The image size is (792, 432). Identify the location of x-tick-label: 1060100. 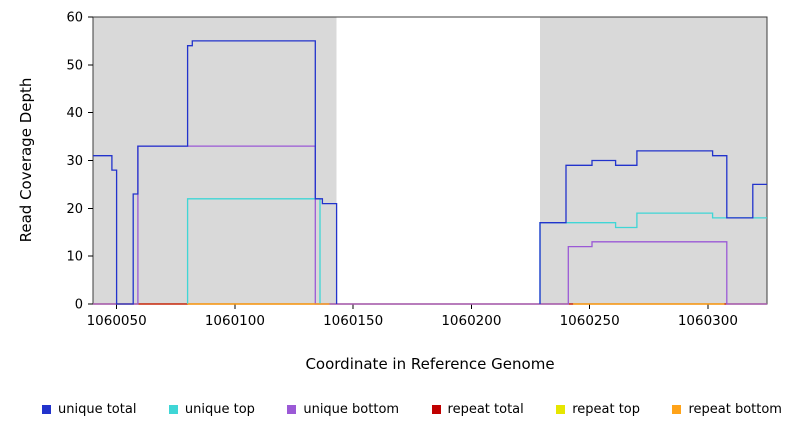
(235, 321).